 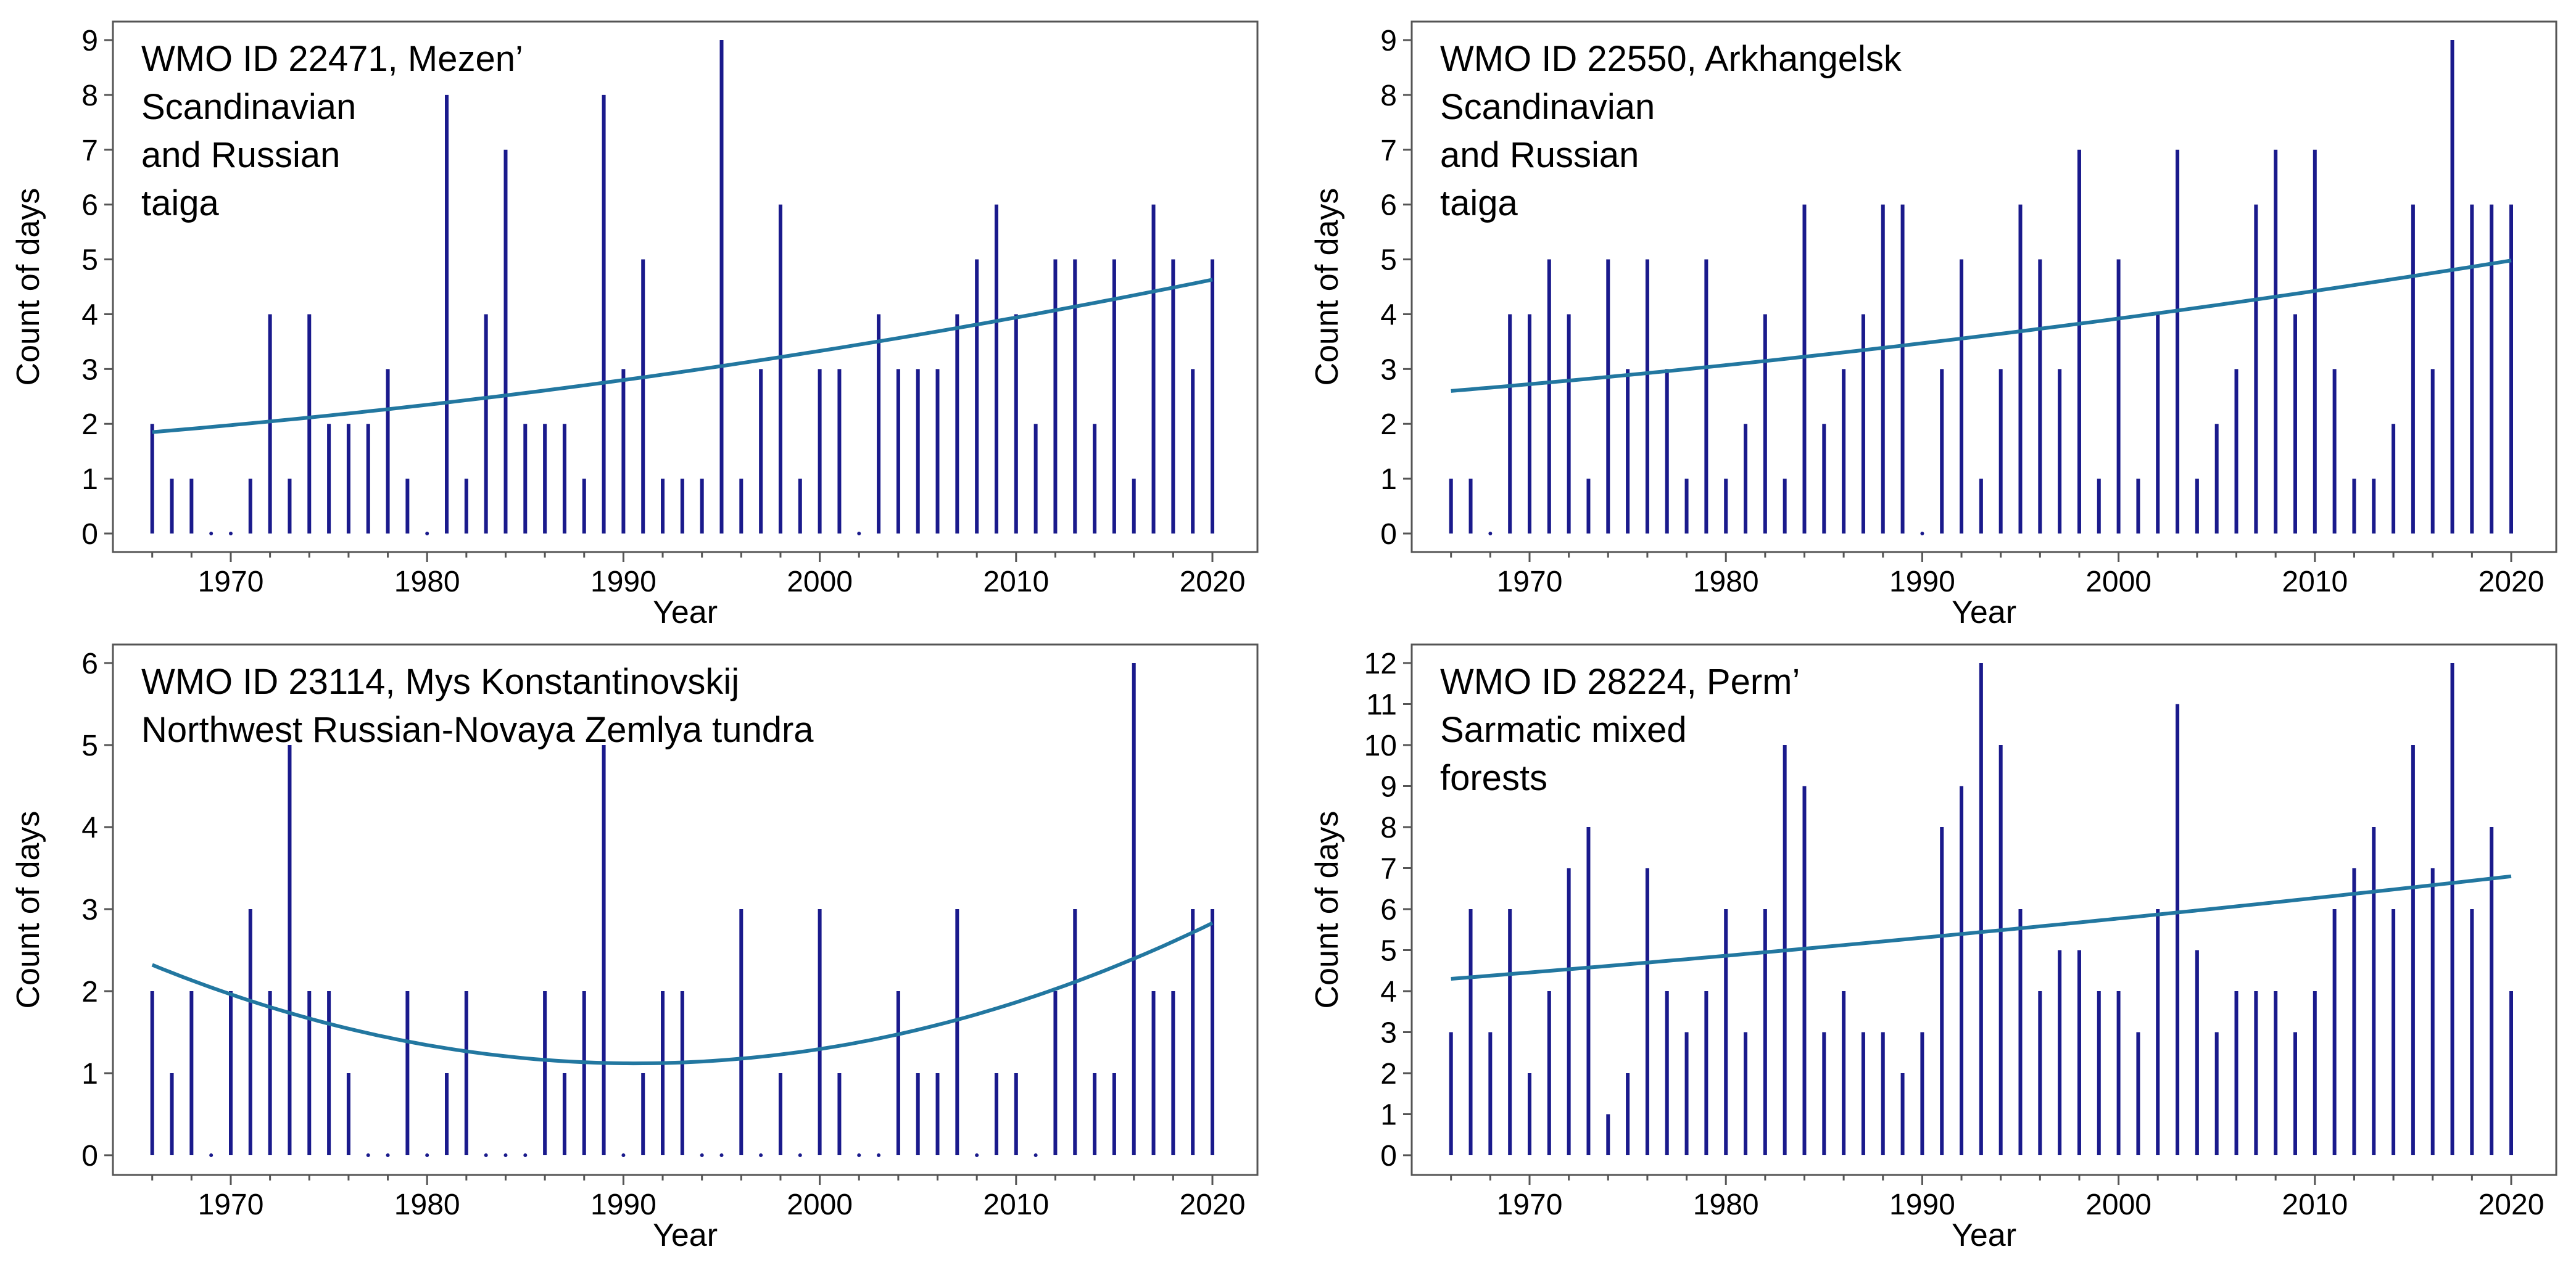 What do you see at coordinates (1564, 730) in the screenshot?
I see `station-annotation-line: Sarmatic mixed` at bounding box center [1564, 730].